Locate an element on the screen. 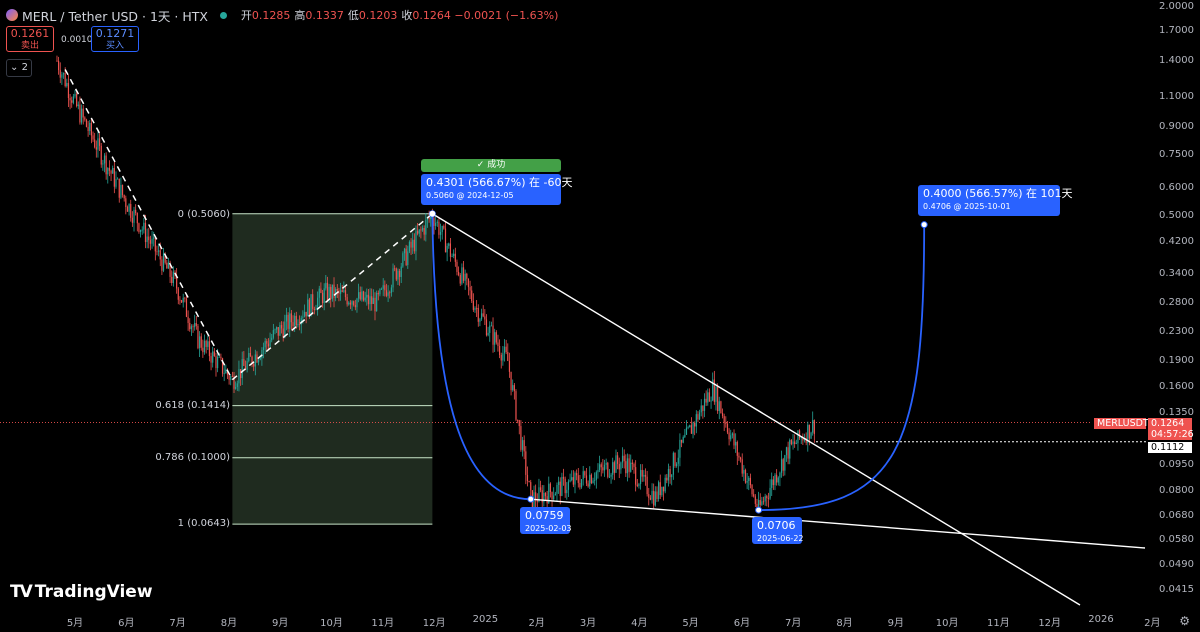 This screenshot has height=632, width=1200. tradingview-logo: TV TradingView is located at coordinates (81, 592).